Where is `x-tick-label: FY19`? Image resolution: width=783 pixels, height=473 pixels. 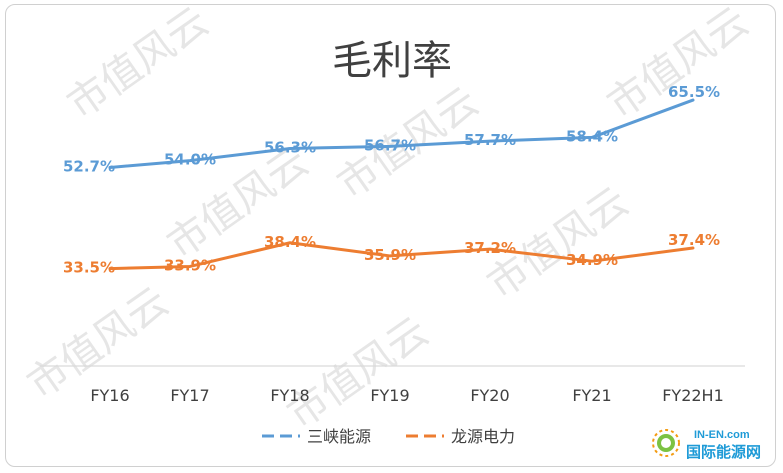
x-tick-label: FY19 is located at coordinates (389, 395).